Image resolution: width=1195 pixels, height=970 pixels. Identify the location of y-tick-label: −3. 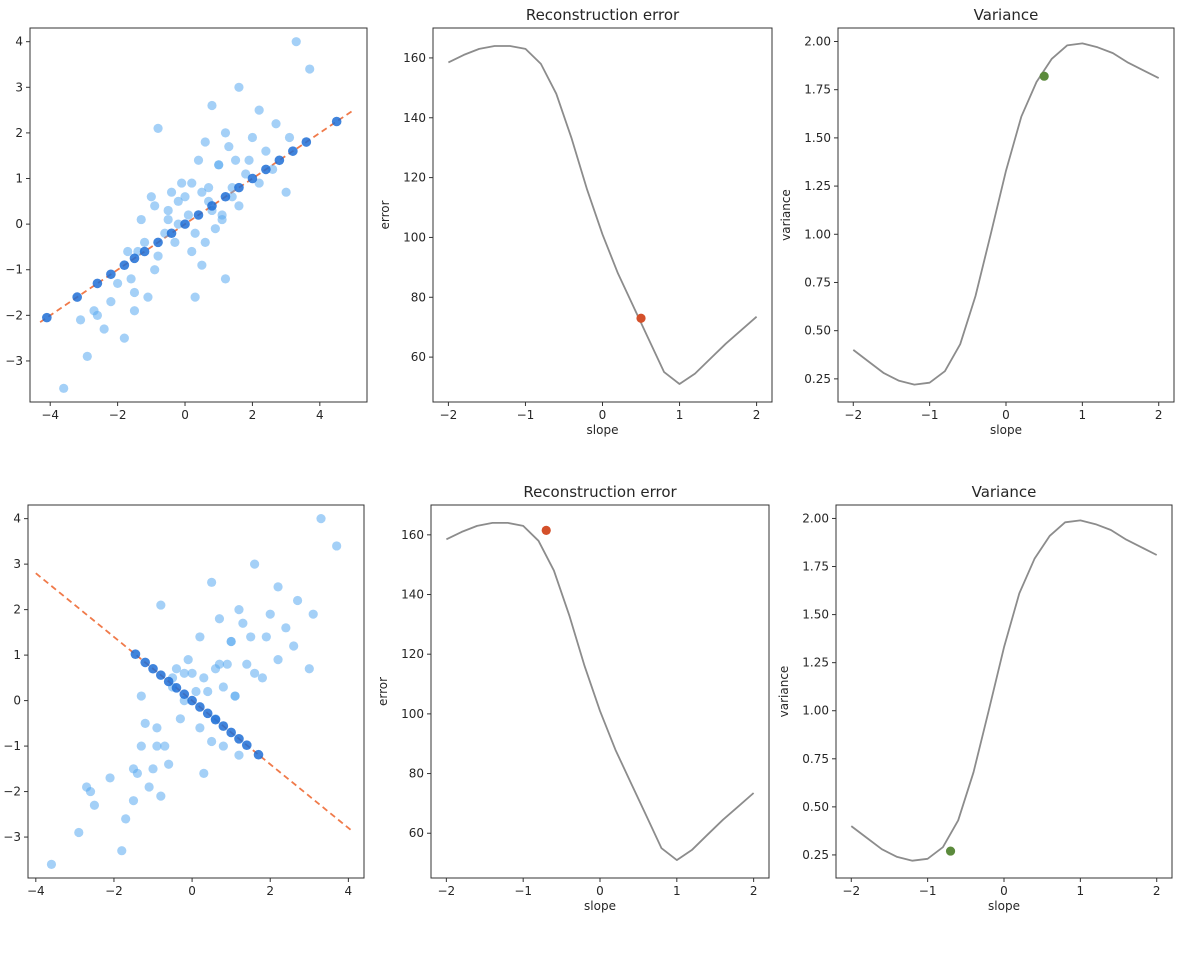
(14, 361).